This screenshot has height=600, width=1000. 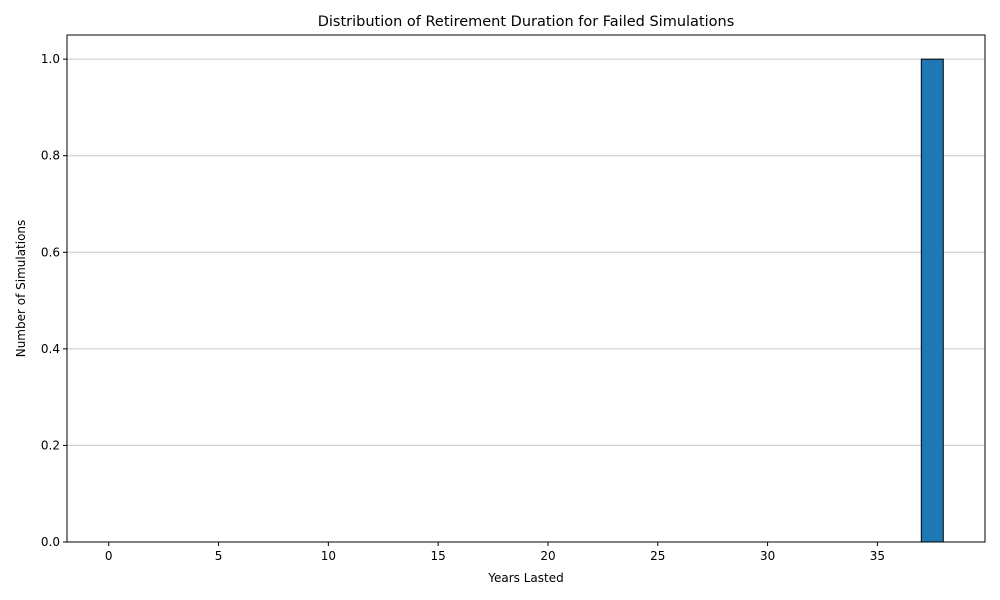 What do you see at coordinates (438, 556) in the screenshot?
I see `x-tick-label-3: 15` at bounding box center [438, 556].